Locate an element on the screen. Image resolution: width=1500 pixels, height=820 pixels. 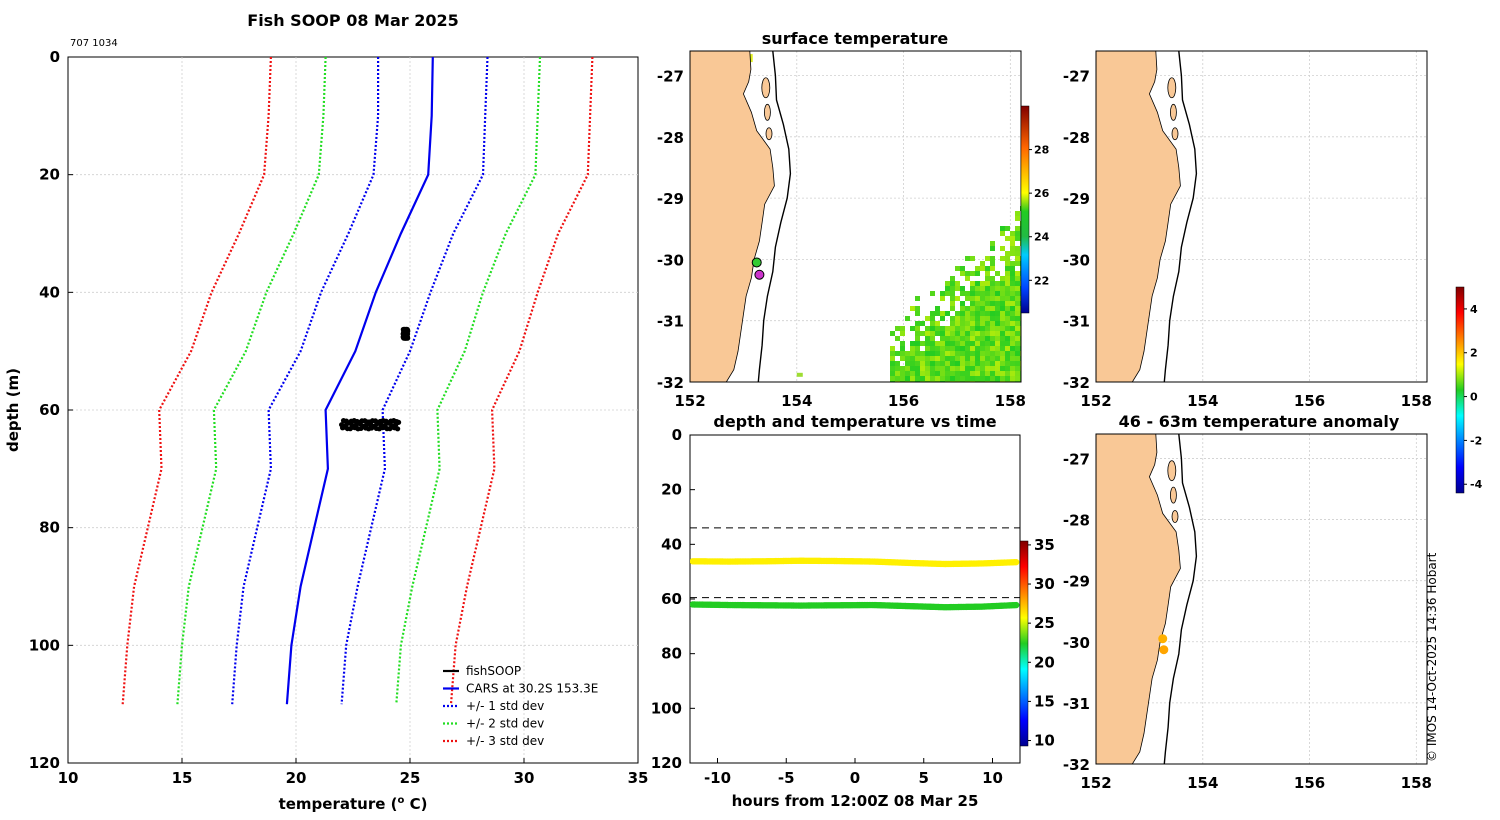
anomaly-map-coastline is located at coordinates (1147, 599).